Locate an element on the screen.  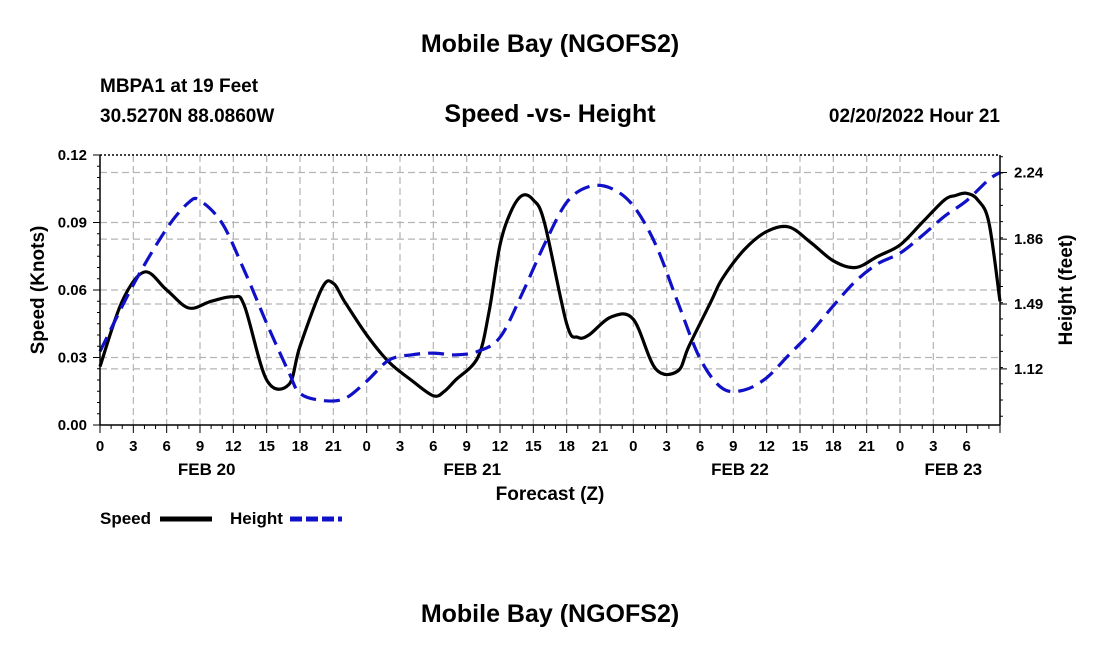
legend-label-speed: Speed is located at coordinates (125, 518).